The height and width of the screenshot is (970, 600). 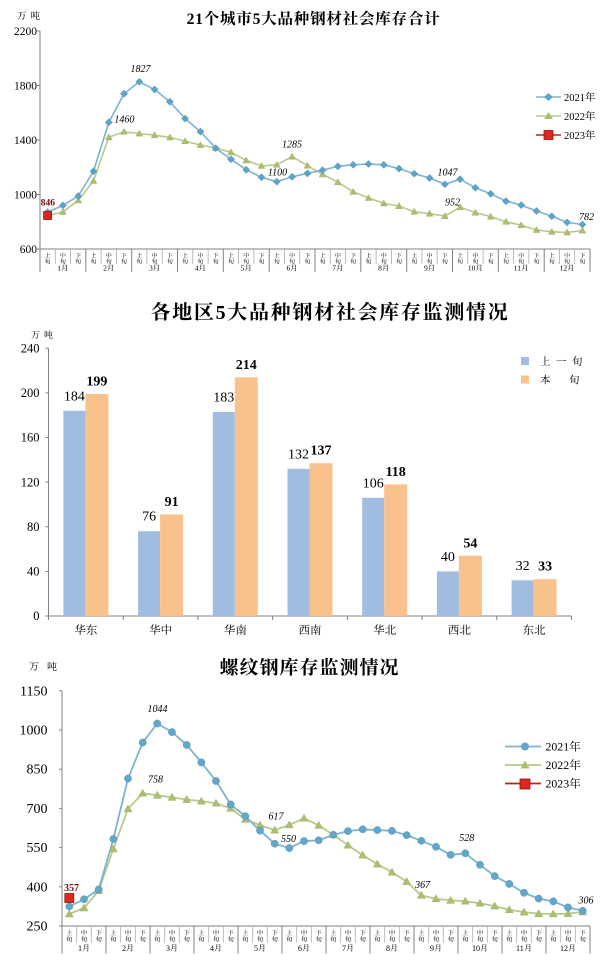 What do you see at coordinates (25, 86) in the screenshot?
I see `svg-text: 1800` at bounding box center [25, 86].